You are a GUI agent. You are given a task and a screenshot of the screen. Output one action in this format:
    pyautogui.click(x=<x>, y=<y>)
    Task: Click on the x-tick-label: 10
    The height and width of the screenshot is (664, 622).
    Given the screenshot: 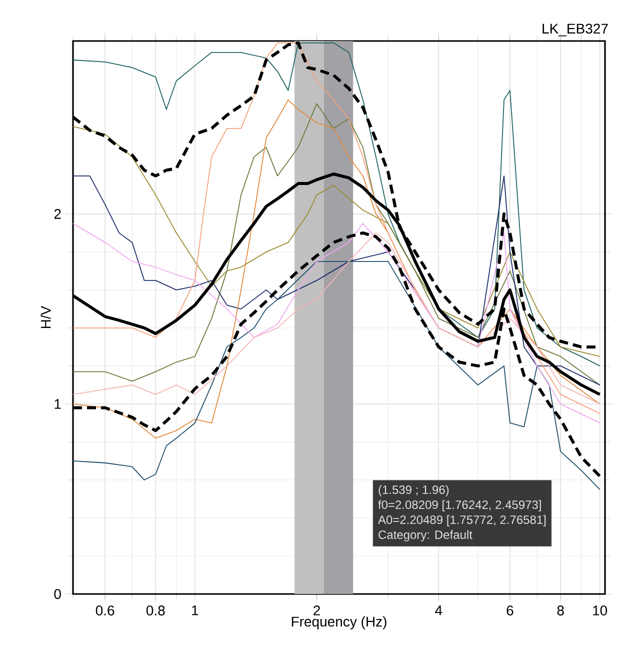 What is the action you would take?
    pyautogui.click(x=600, y=611)
    